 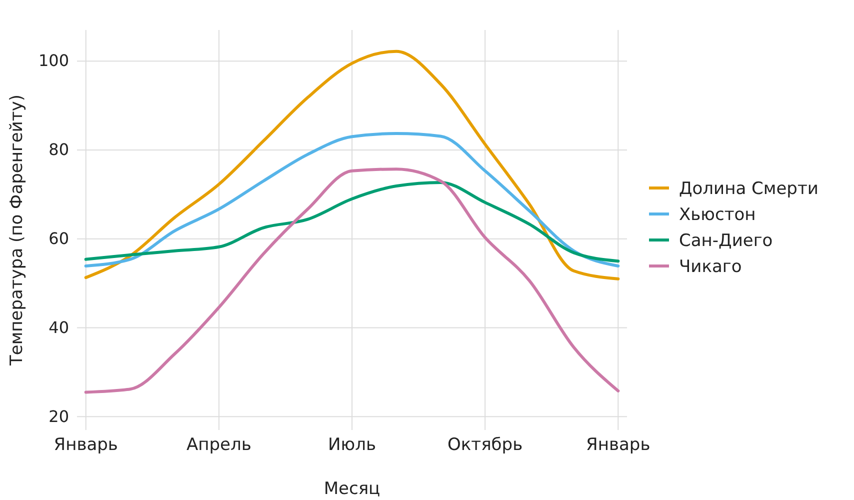 What do you see at coordinates (58, 150) in the screenshot?
I see `y-tick-label: 80` at bounding box center [58, 150].